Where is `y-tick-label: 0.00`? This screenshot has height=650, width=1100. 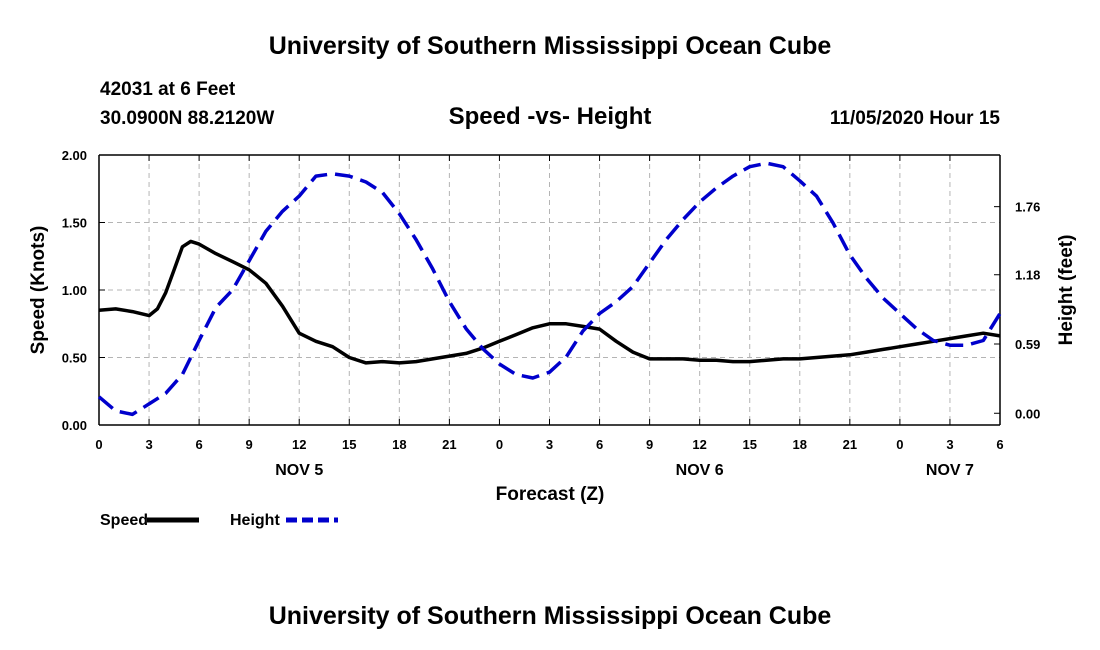 y-tick-label: 0.00 is located at coordinates (74, 425).